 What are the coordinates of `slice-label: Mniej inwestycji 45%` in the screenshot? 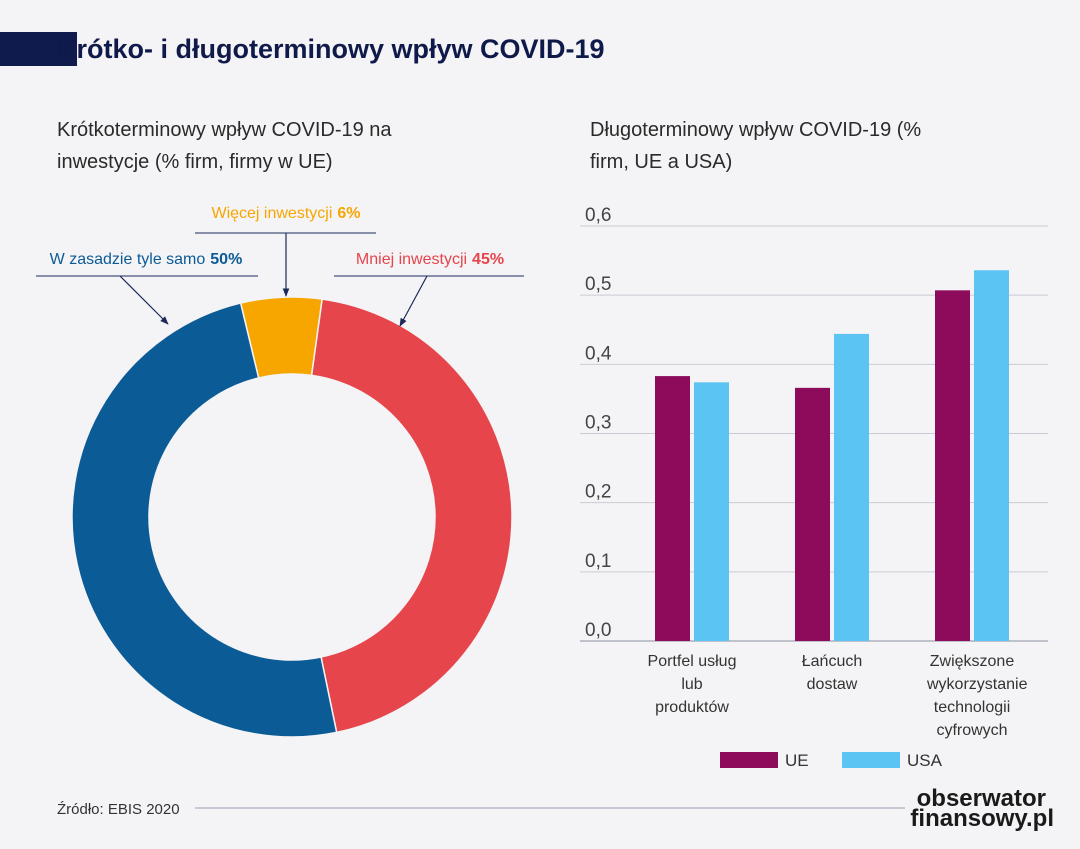 It's located at (430, 259).